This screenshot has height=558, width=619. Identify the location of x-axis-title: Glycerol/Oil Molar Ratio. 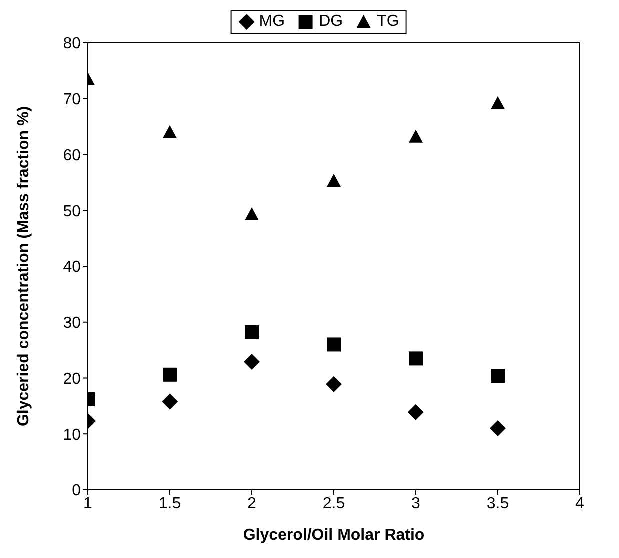
(334, 535).